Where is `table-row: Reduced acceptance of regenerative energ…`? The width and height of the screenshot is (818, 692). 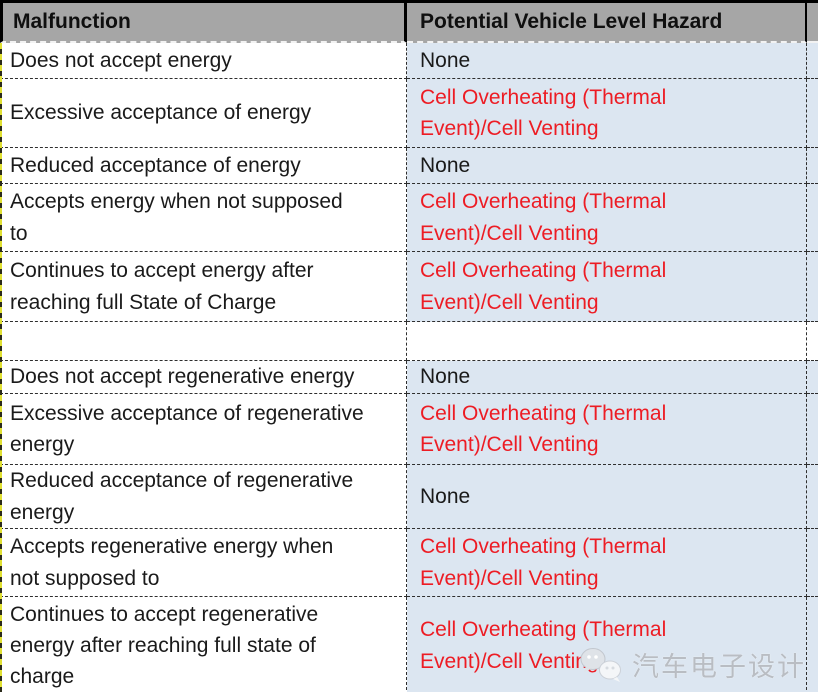
table-row: Reduced acceptance of regenerative energ… is located at coordinates (409, 497).